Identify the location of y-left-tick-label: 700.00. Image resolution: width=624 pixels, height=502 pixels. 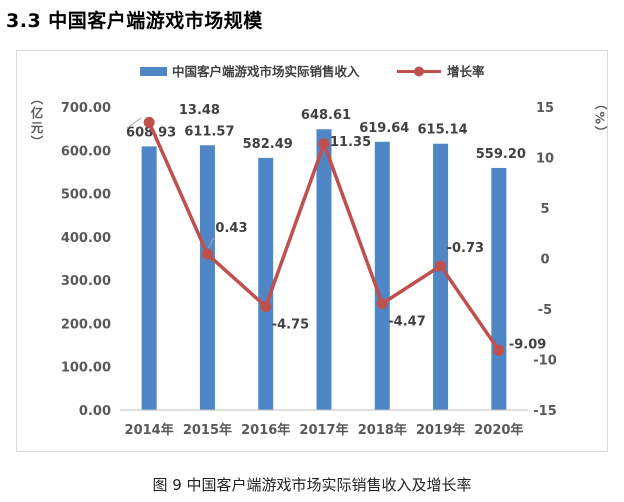
(86, 108).